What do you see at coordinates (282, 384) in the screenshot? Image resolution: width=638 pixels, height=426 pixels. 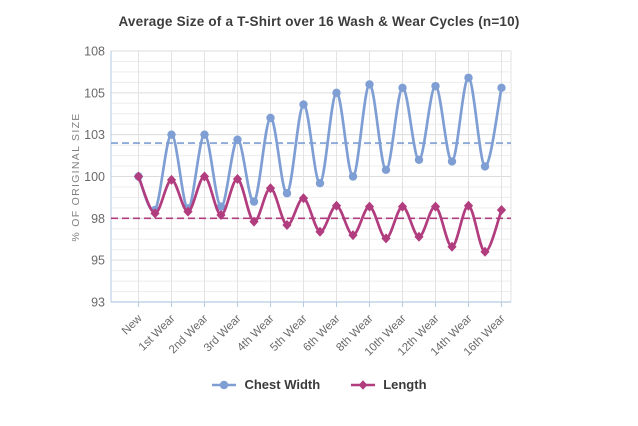 I see `legend-label: Chest Width` at bounding box center [282, 384].